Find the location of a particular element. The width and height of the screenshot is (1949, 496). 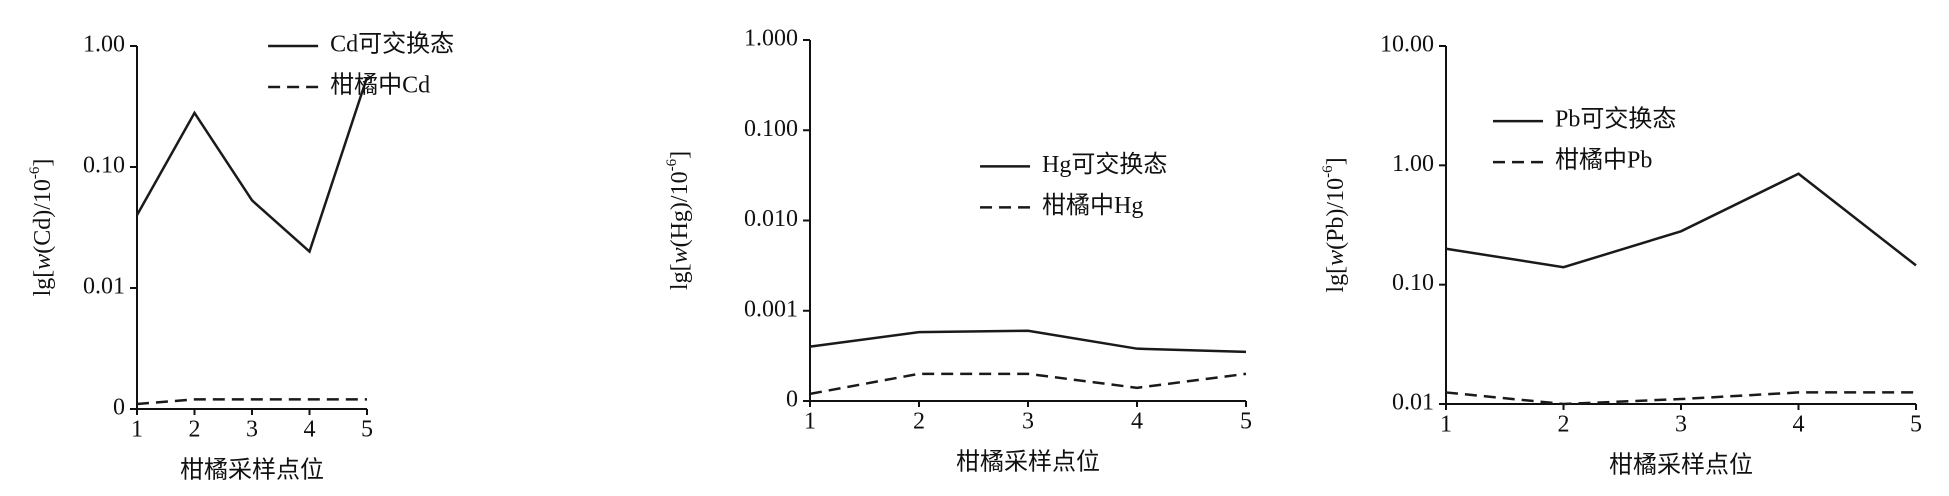

y-axis-label: lg[w(Cd)/10-6] is located at coordinates (41, 228).